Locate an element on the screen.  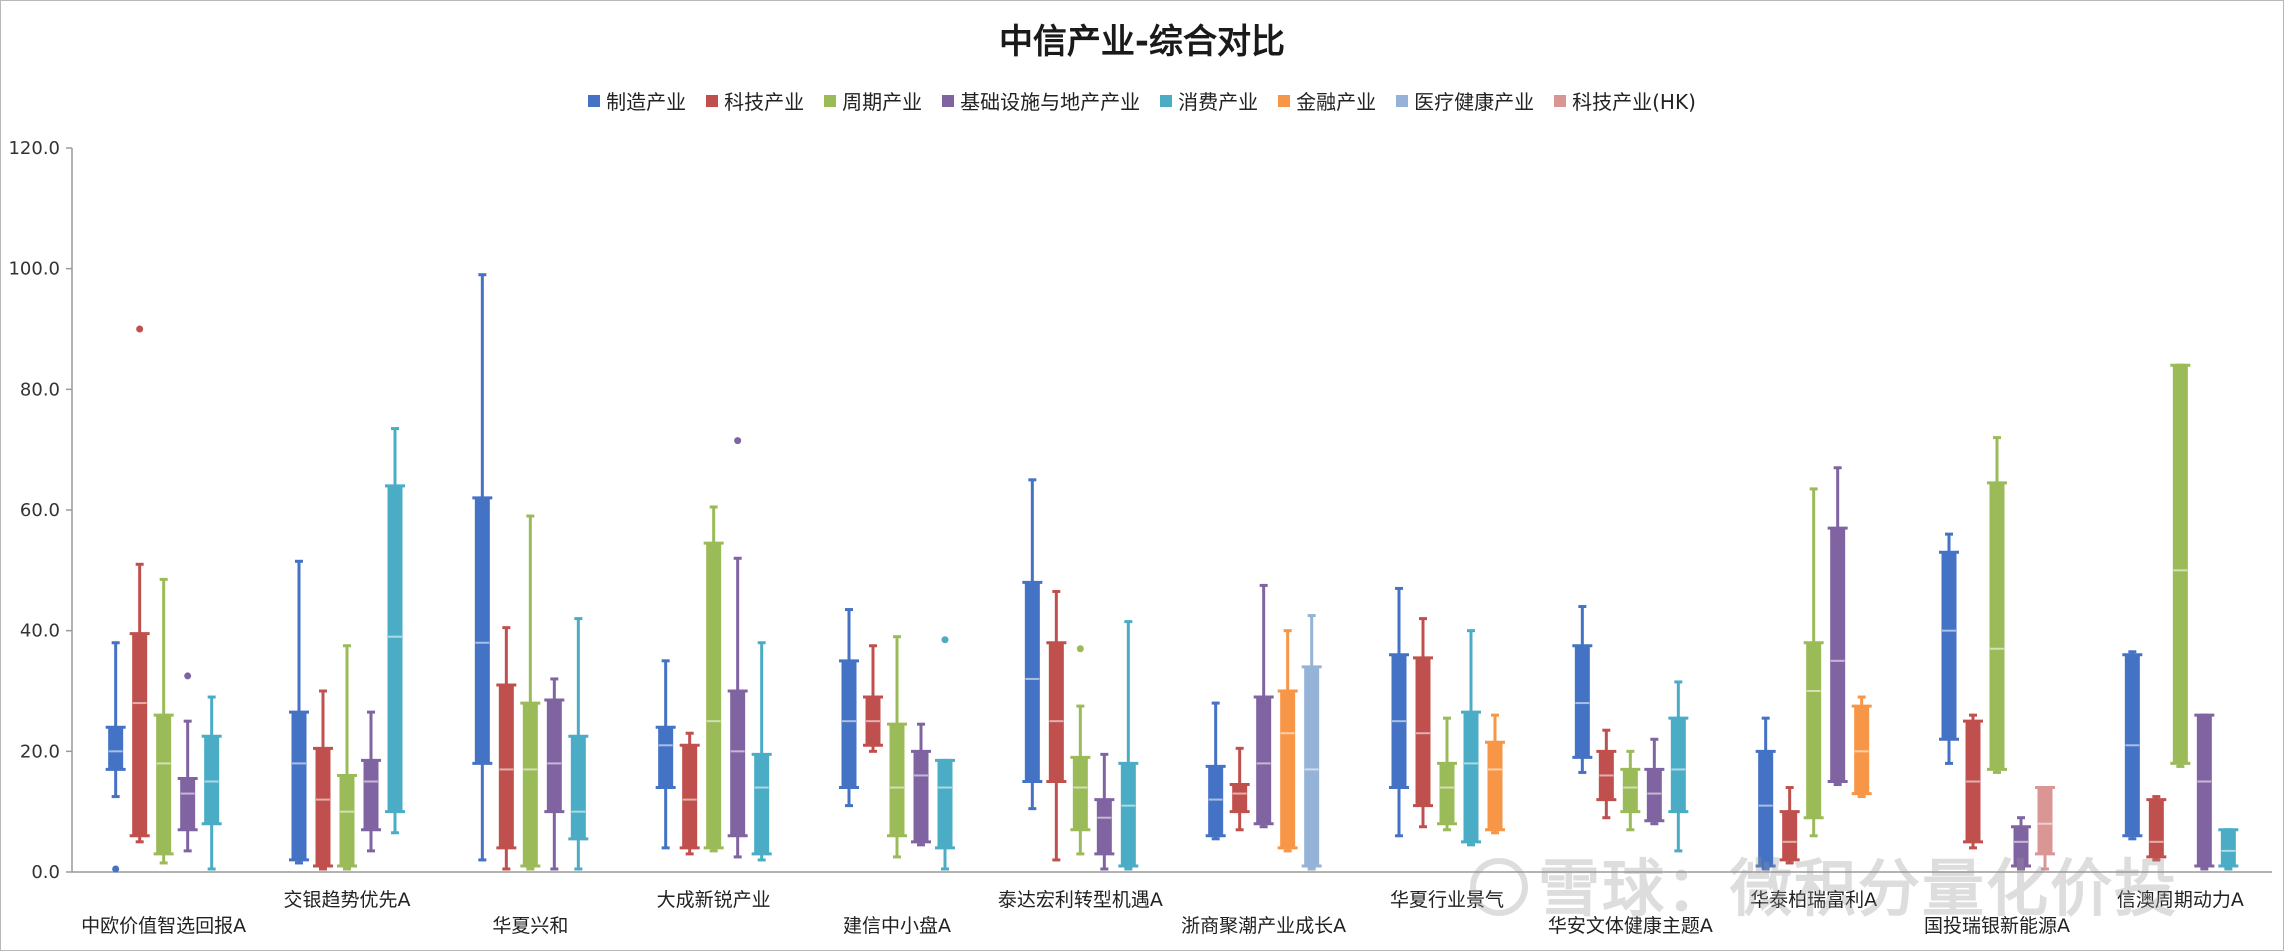
chart-title: 中信产业-综合对比 is located at coordinates (1142, 42).